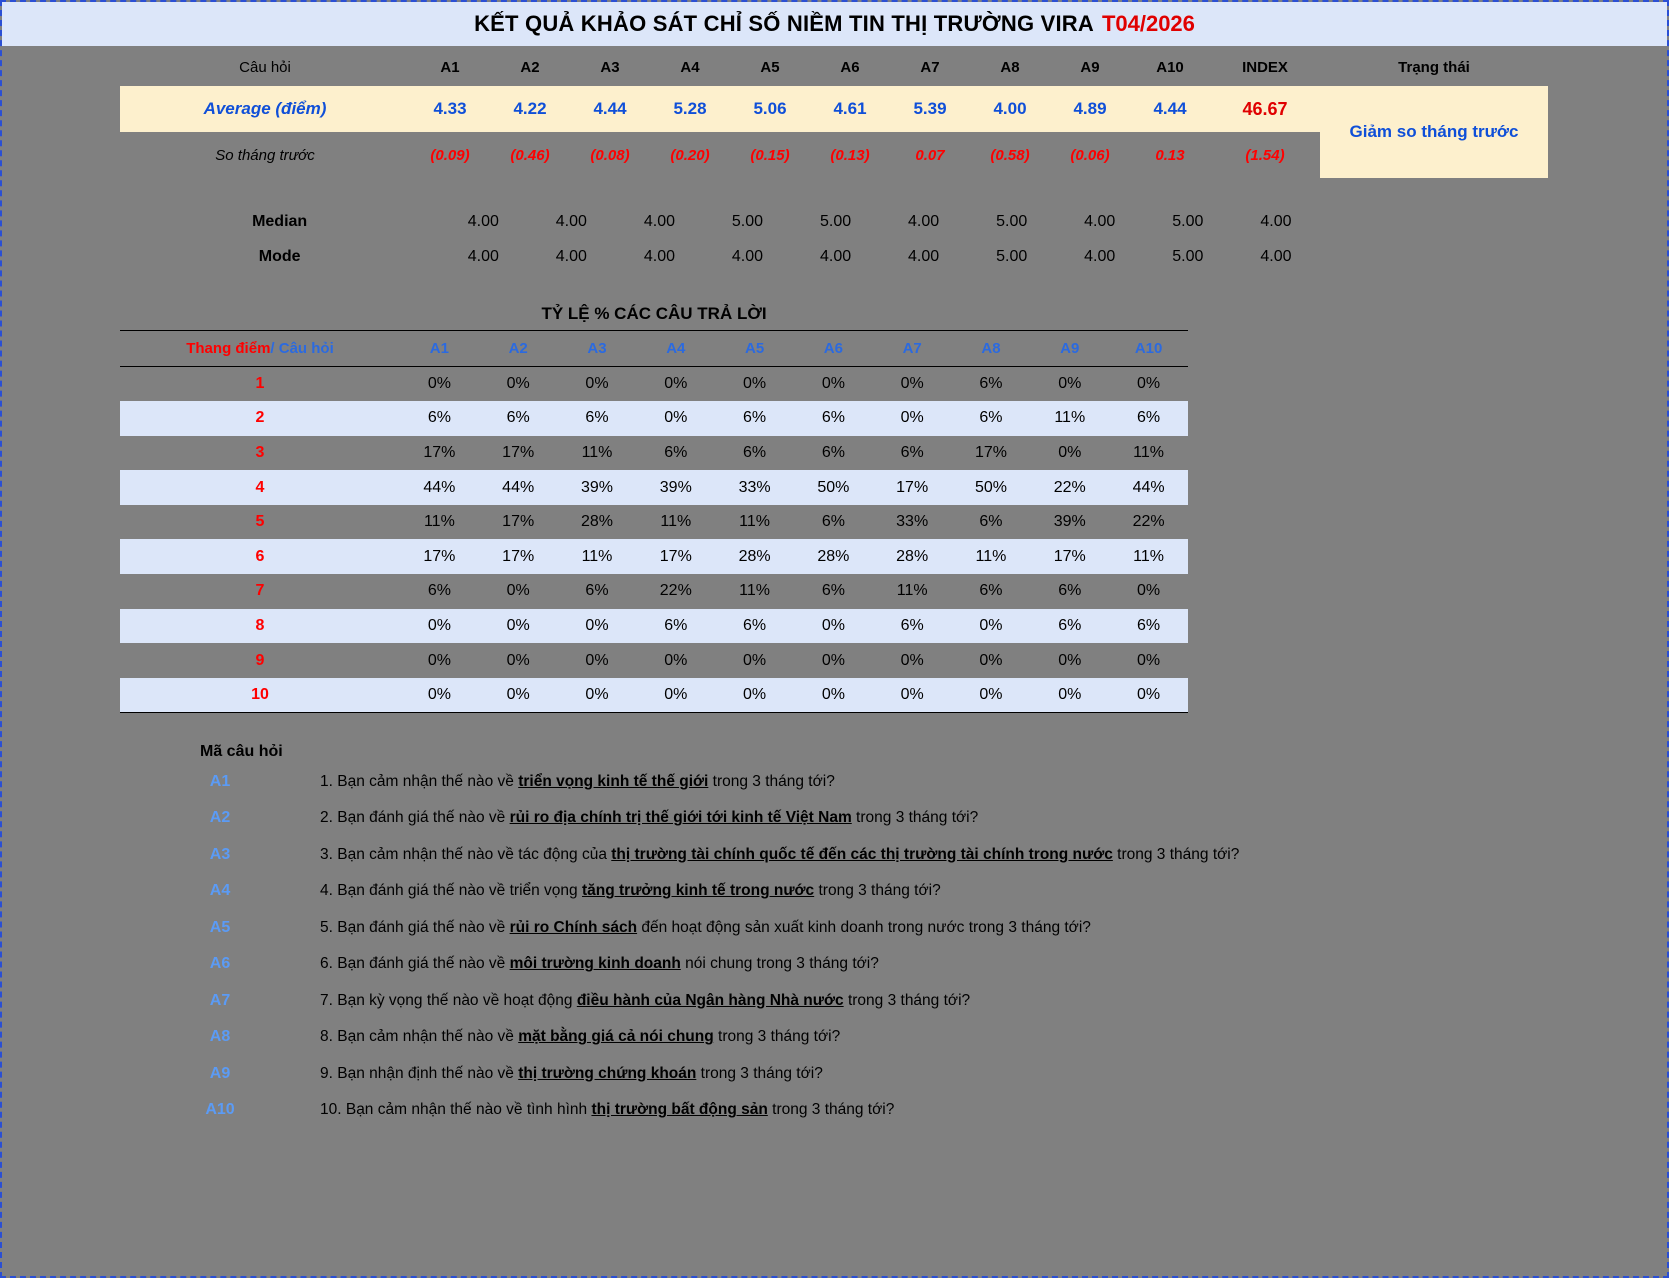  Describe the element at coordinates (659, 256) in the screenshot. I see `mode-a3: 4.00` at that location.